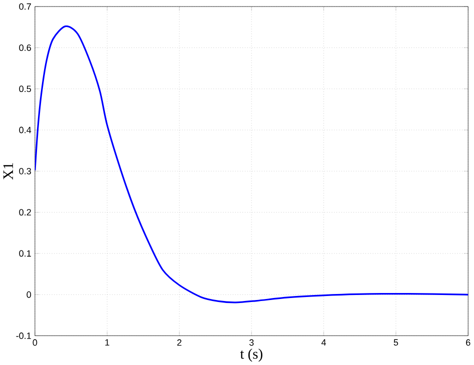 This screenshot has width=474, height=365. What do you see at coordinates (107, 342) in the screenshot?
I see `x-tick-label: 1` at bounding box center [107, 342].